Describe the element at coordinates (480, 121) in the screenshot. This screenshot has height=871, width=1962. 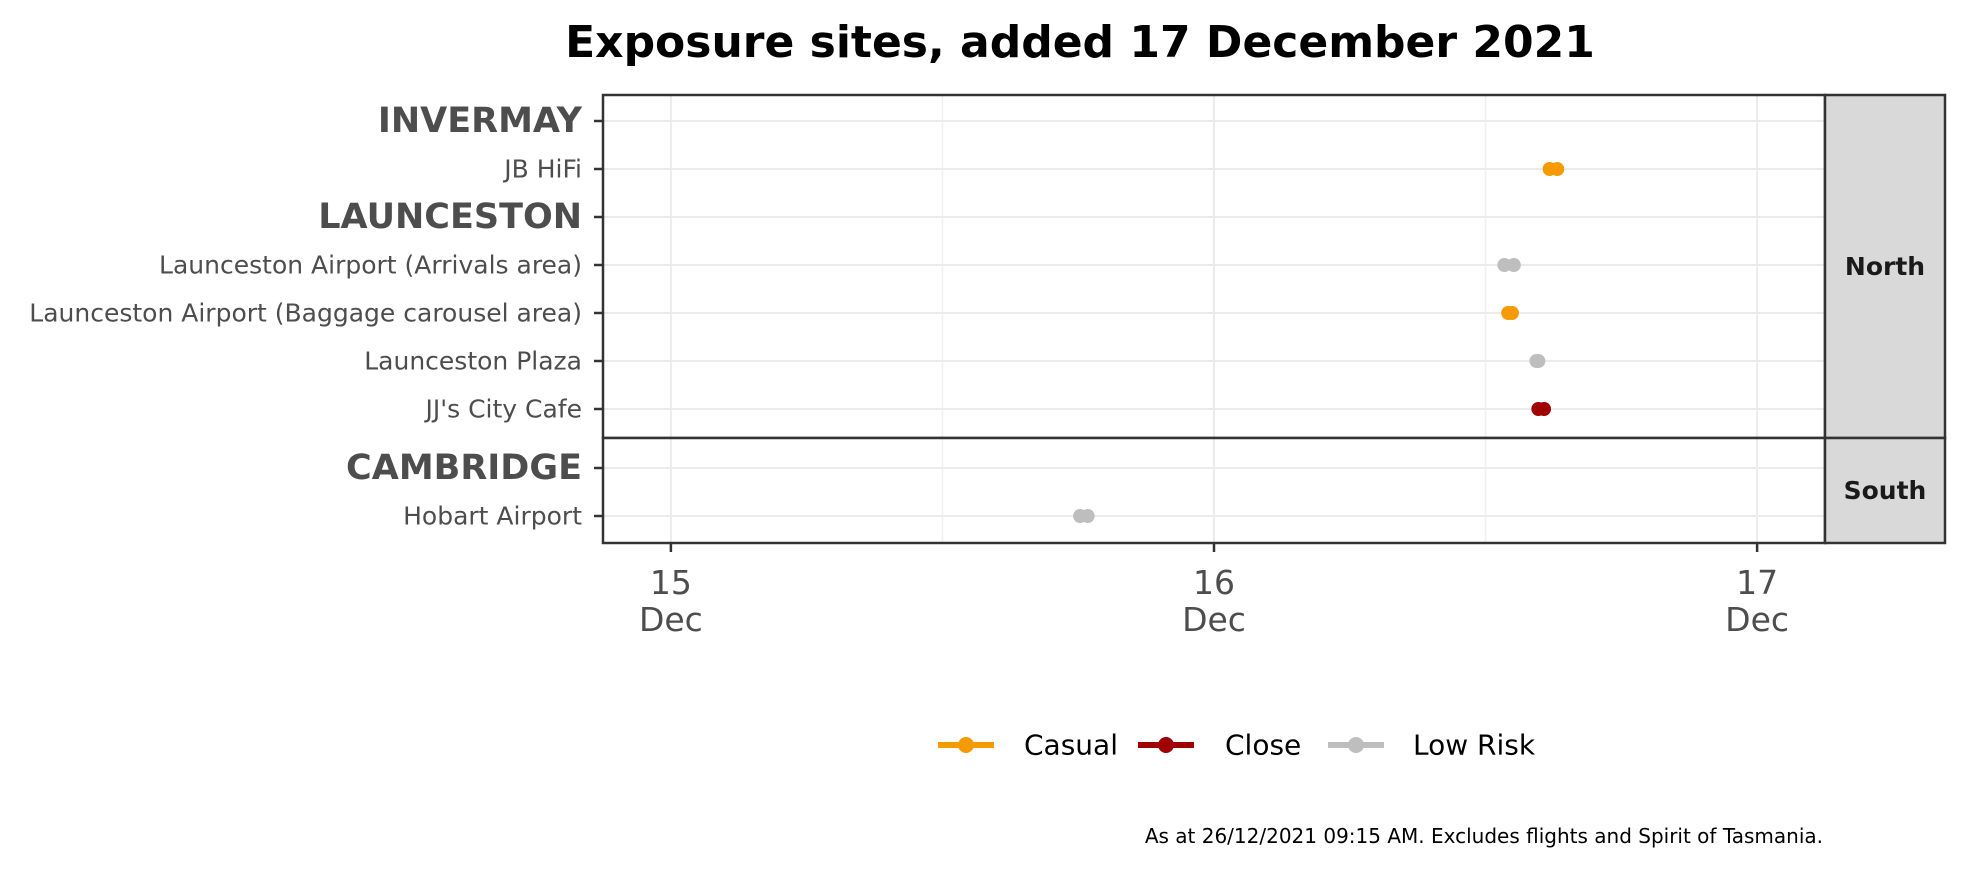
I see `group-header-label: INVERMAY` at that location.